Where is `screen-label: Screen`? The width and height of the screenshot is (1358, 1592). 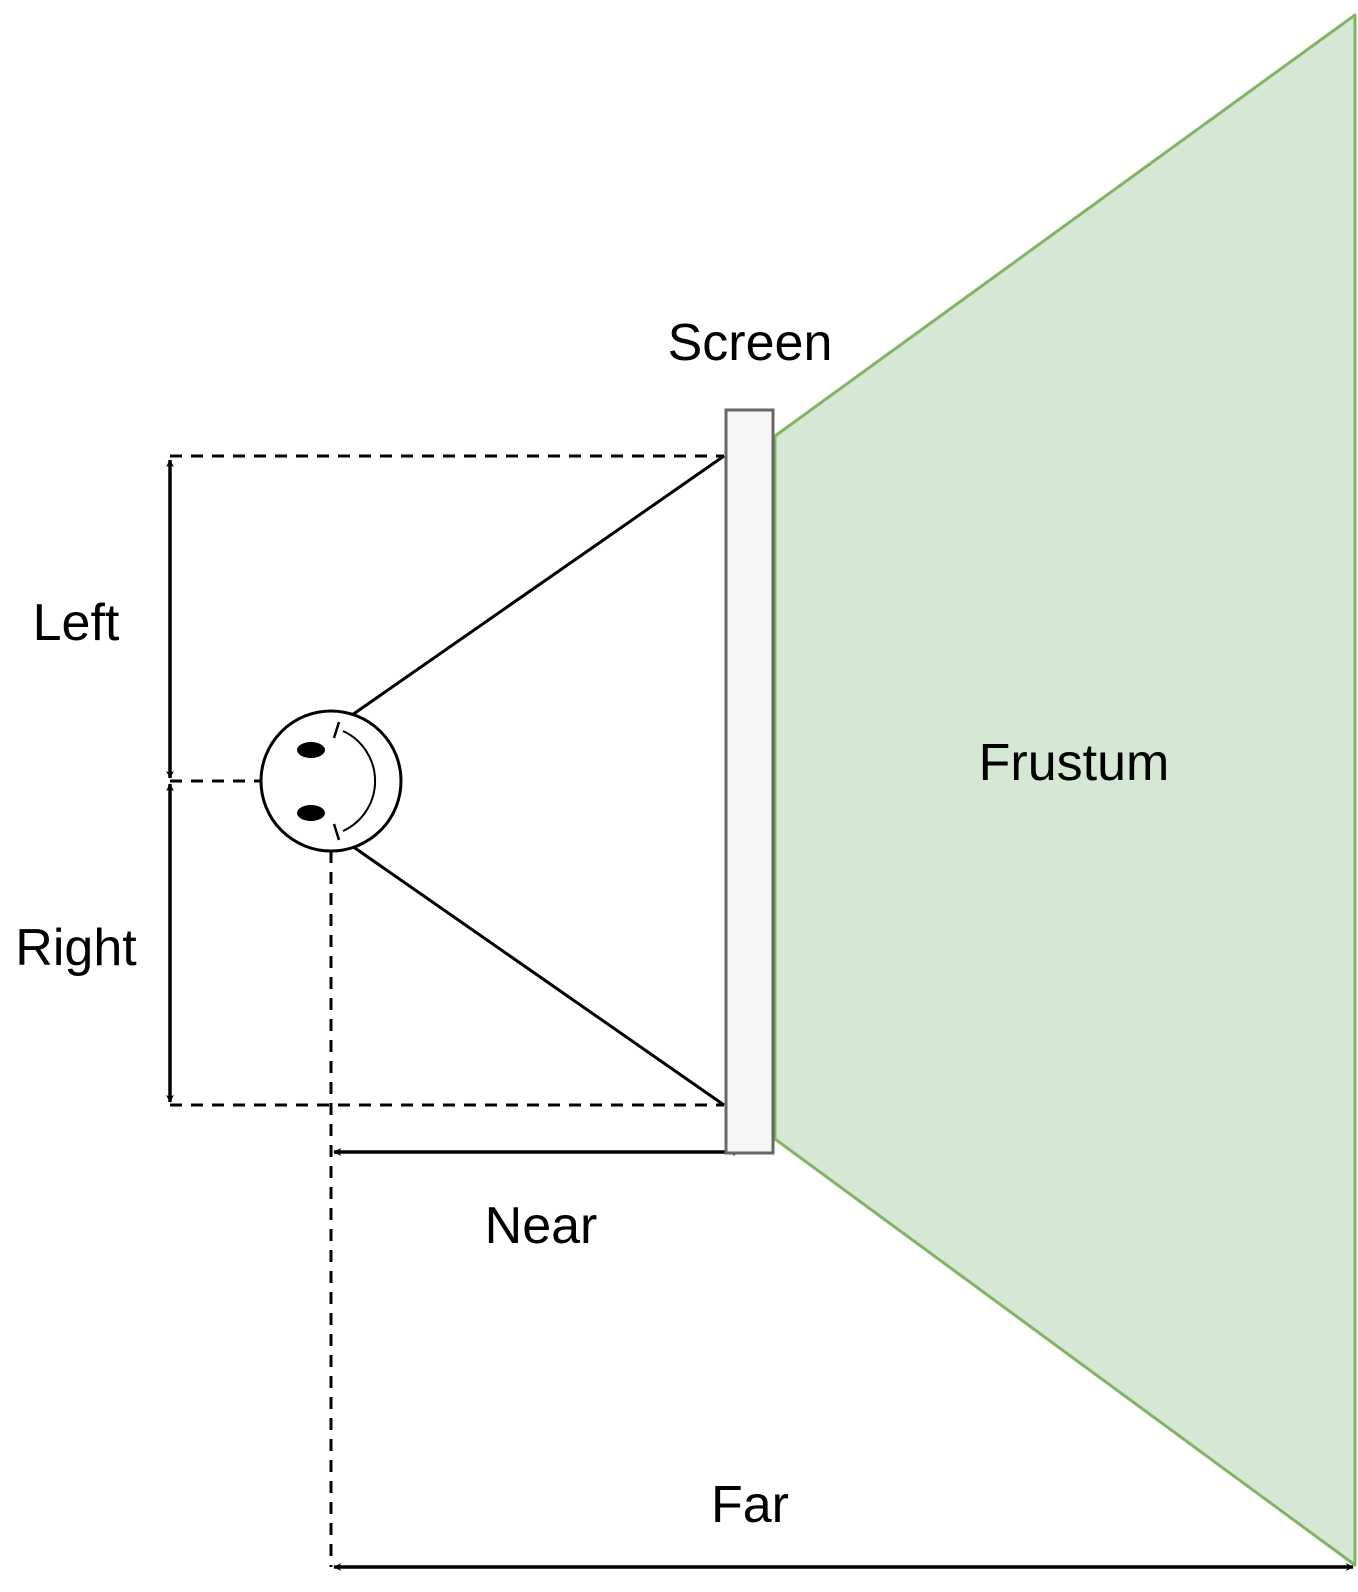
screen-label: Screen is located at coordinates (750, 343).